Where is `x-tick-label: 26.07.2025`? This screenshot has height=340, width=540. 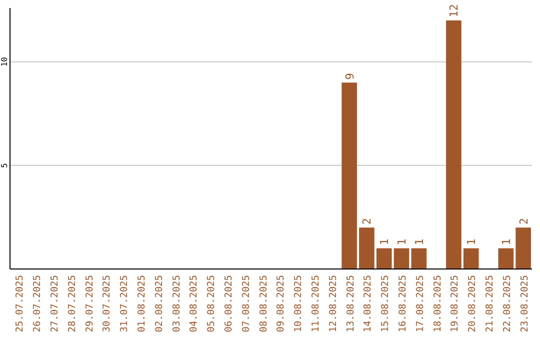 x-tick-label: 26.07.2025 is located at coordinates (38, 303).